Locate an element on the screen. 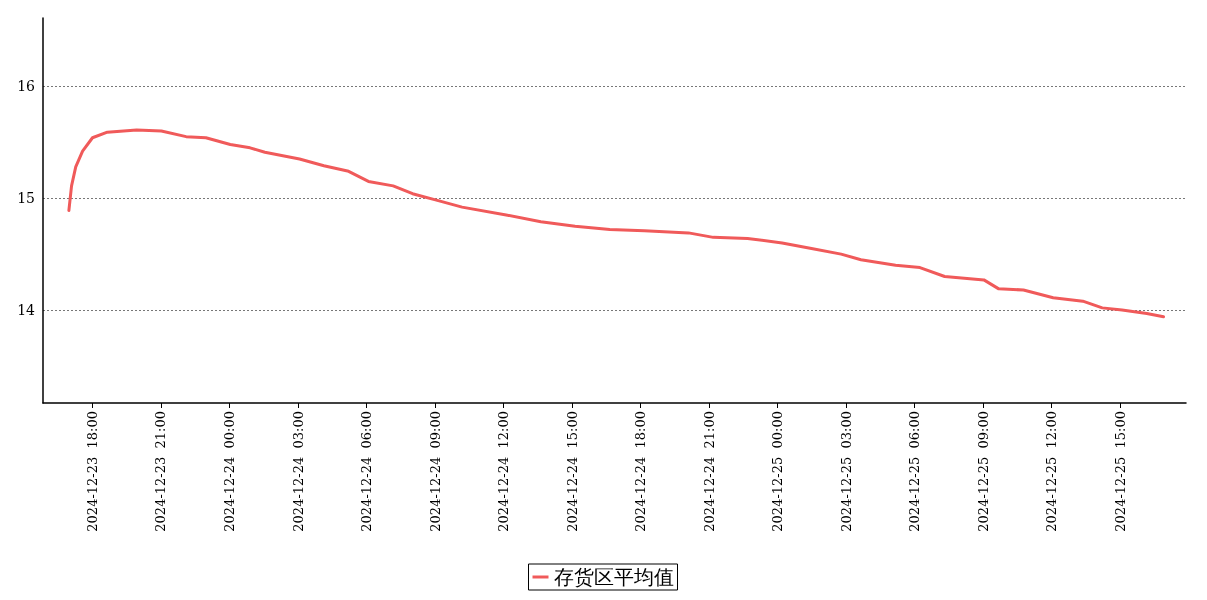  x-tick-label: 2024-12-25 06:00 is located at coordinates (915, 471).